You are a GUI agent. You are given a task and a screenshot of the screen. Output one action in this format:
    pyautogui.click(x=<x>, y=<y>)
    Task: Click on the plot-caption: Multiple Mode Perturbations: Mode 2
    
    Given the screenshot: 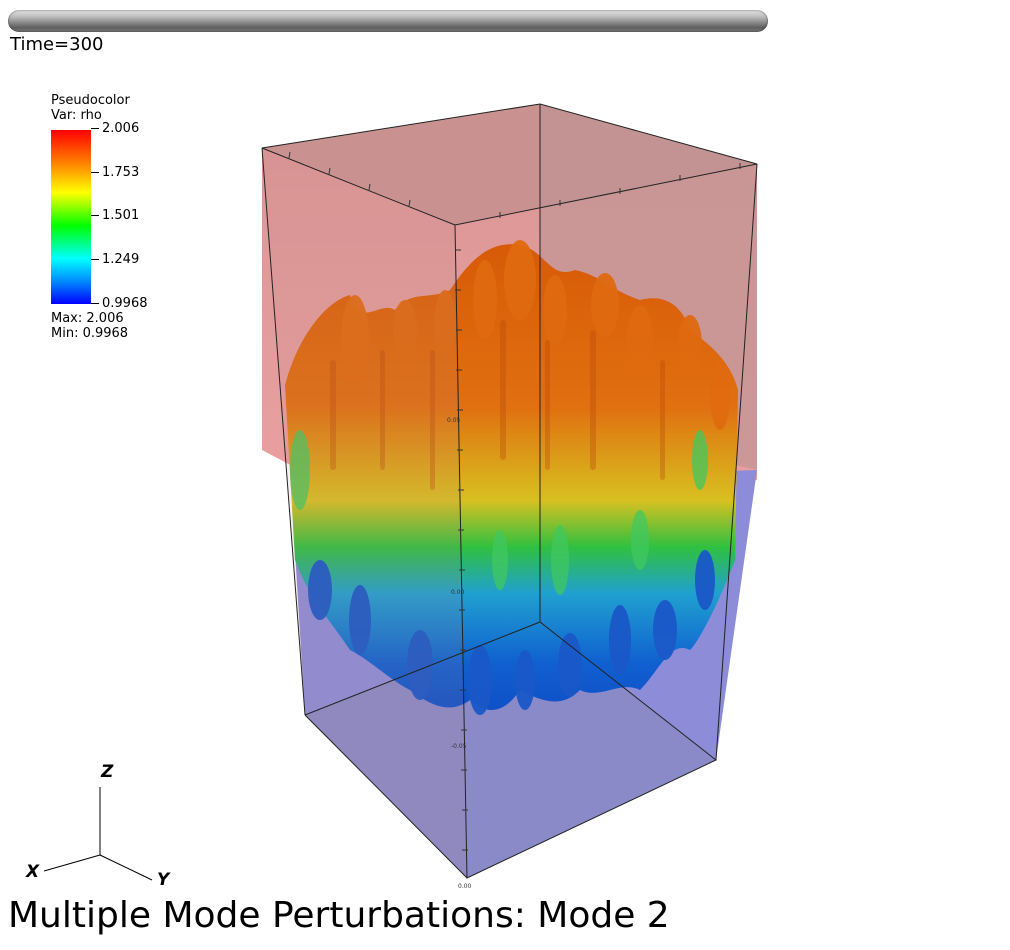 What is the action you would take?
    pyautogui.click(x=339, y=915)
    